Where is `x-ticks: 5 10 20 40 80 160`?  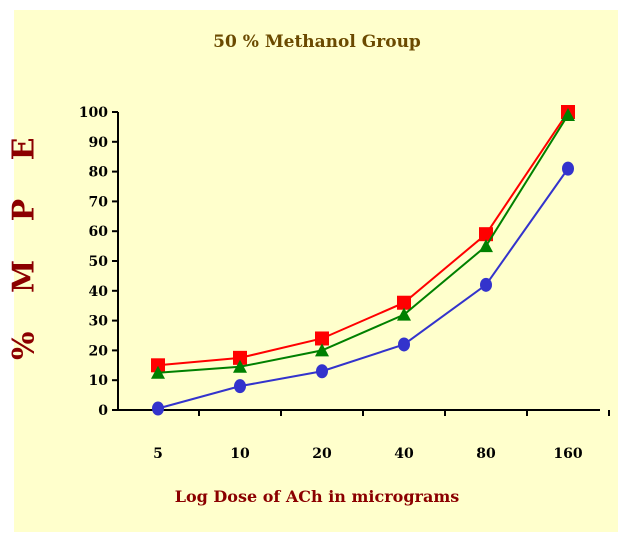
x-ticks: 5 10 20 40 80 160 is located at coordinates (381, 436).